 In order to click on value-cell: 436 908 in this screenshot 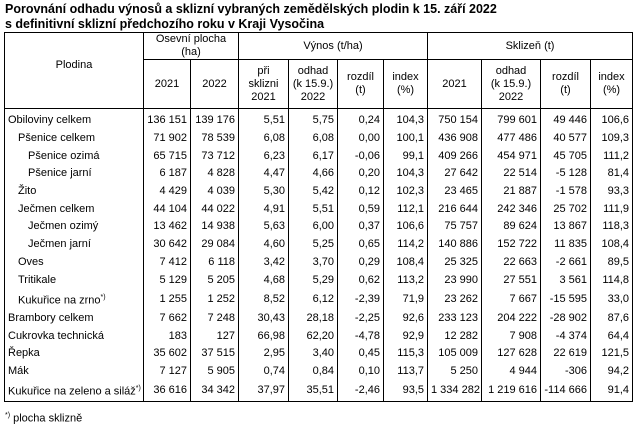, I will do `click(454, 138)`.